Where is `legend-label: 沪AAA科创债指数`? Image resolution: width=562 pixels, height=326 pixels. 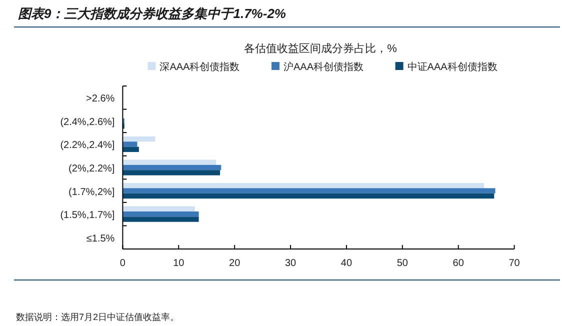 legend-label: 沪AAA科创债指数 is located at coordinates (324, 67).